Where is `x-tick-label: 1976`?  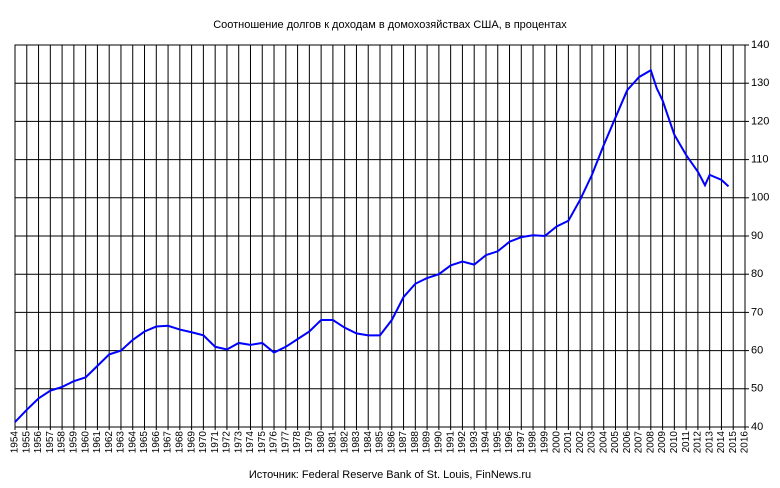
x-tick-label: 1976 is located at coordinates (274, 442).